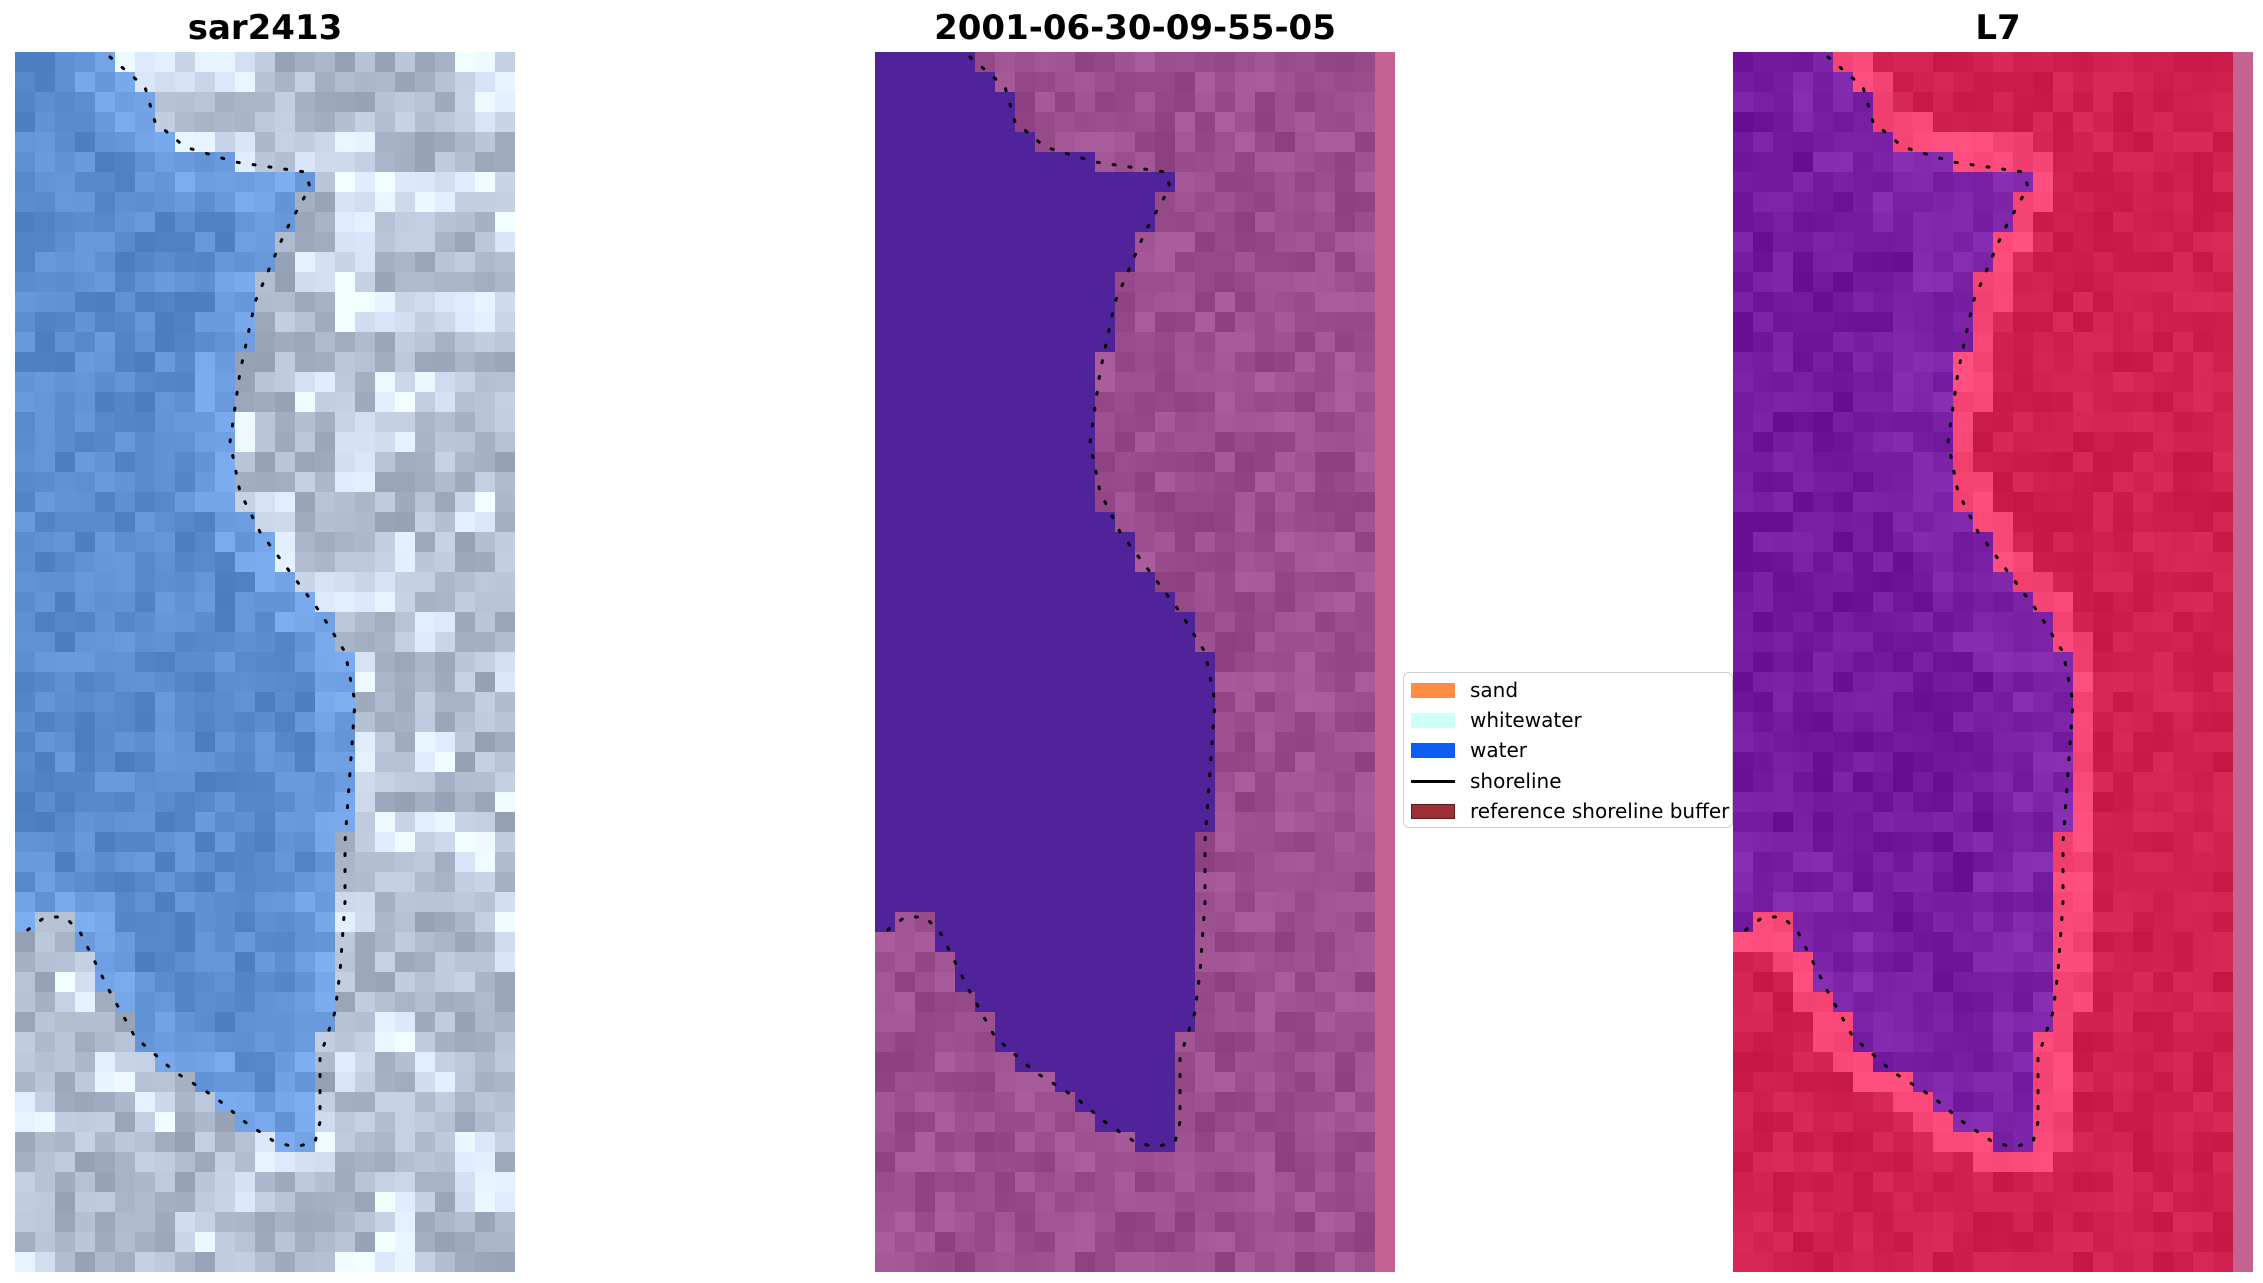  What do you see at coordinates (1600, 811) in the screenshot?
I see `legend-label-reference-buffer: reference shoreline buffer` at bounding box center [1600, 811].